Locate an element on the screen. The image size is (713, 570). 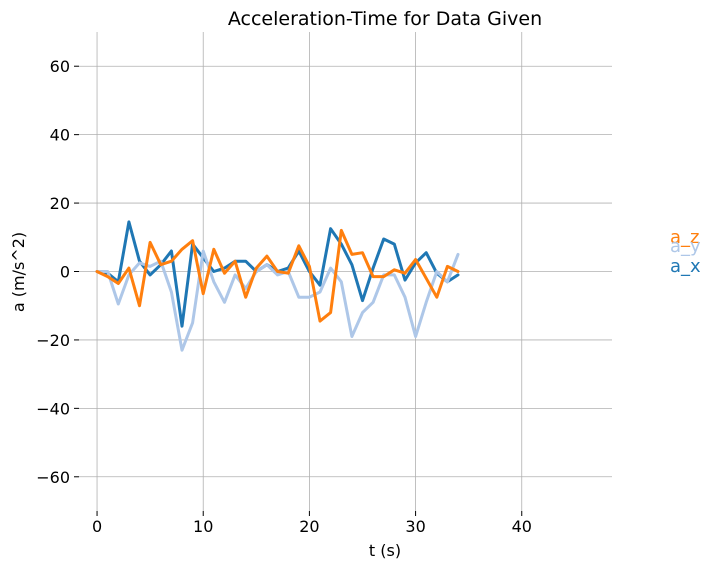
x-tick-label: 20 is located at coordinates (309, 526).